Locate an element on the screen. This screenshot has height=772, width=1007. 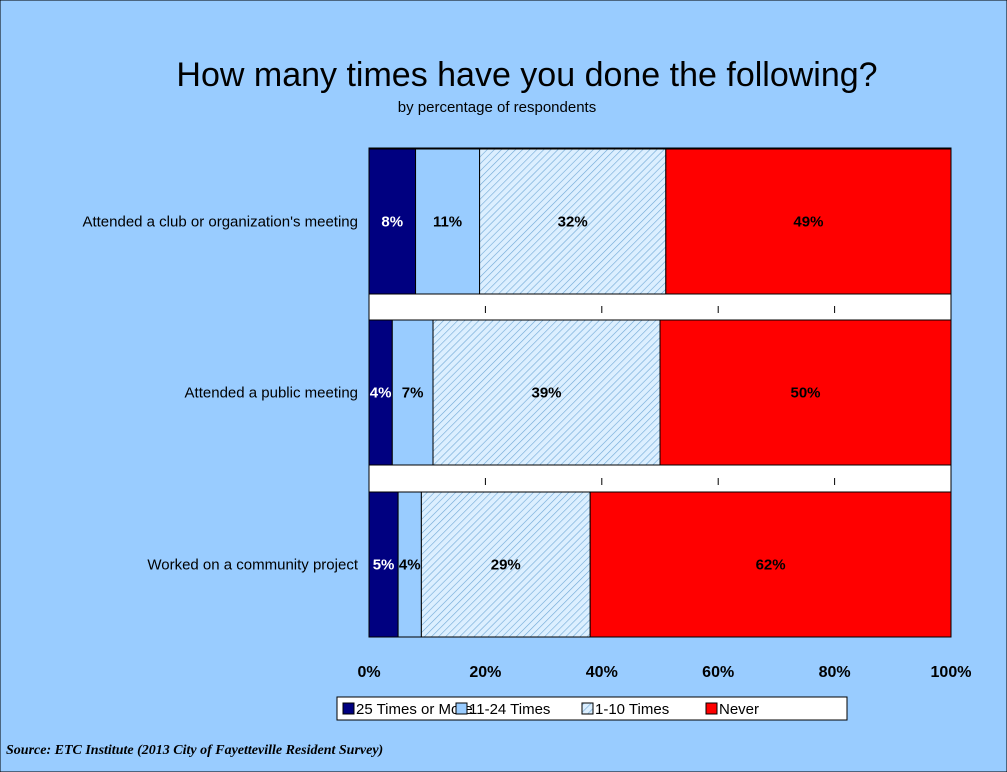
legend-swatch-25-times-or-more is located at coordinates (348, 708).